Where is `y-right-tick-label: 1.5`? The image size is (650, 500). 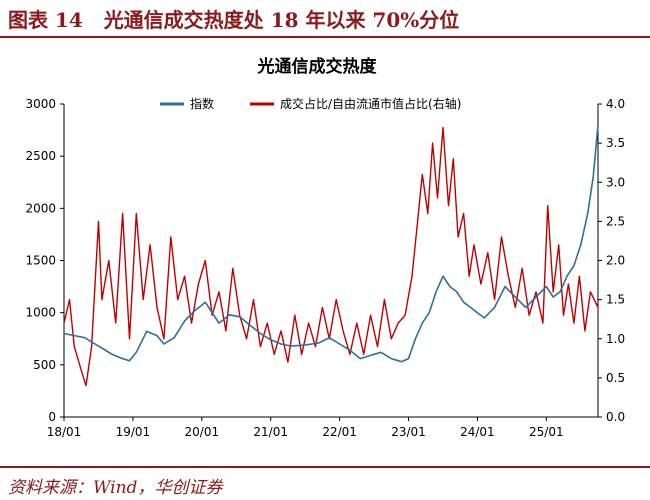 y-right-tick-label: 1.5 is located at coordinates (615, 300).